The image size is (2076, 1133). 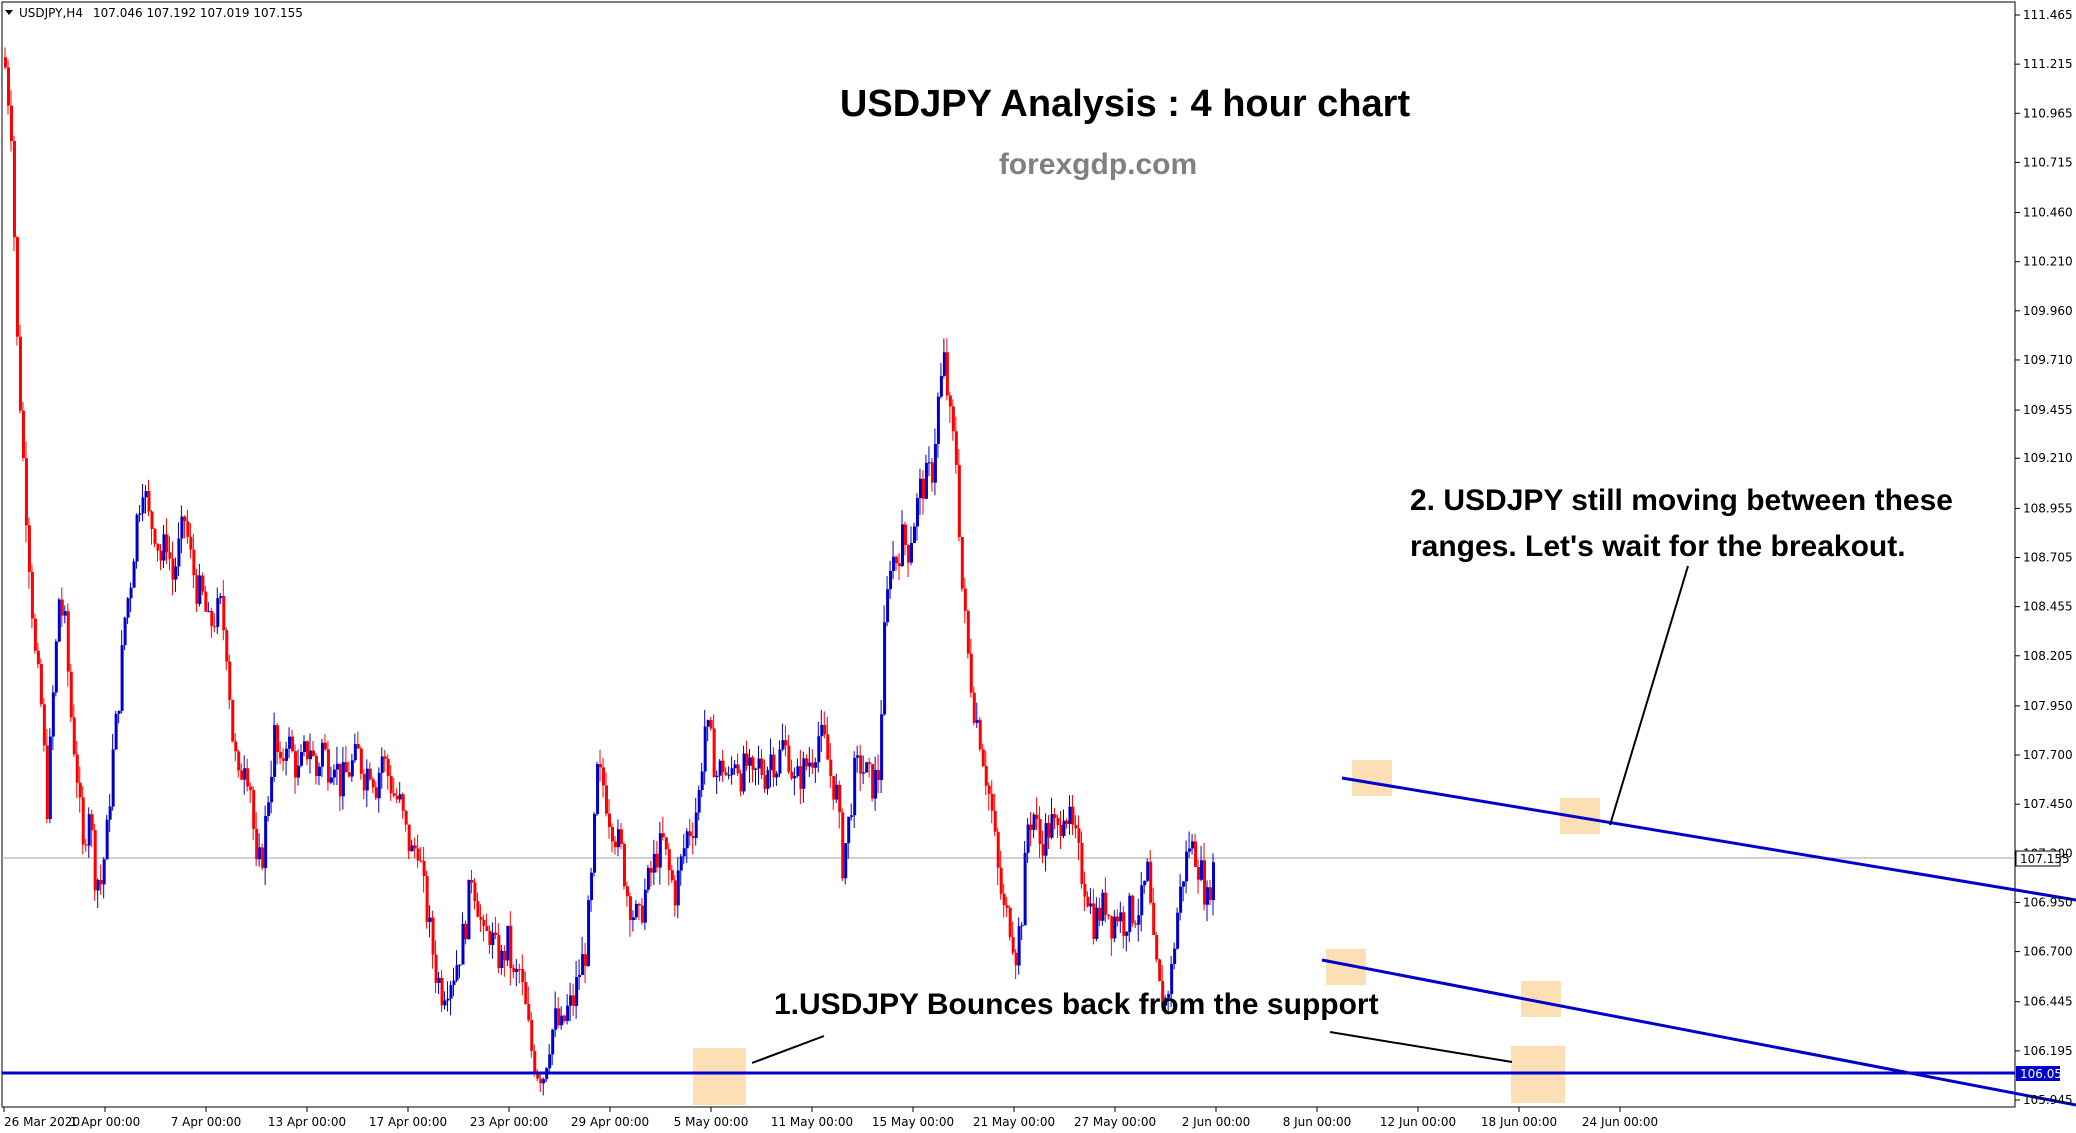 I want to click on y-tick-label: 110.460, so click(x=2048, y=213).